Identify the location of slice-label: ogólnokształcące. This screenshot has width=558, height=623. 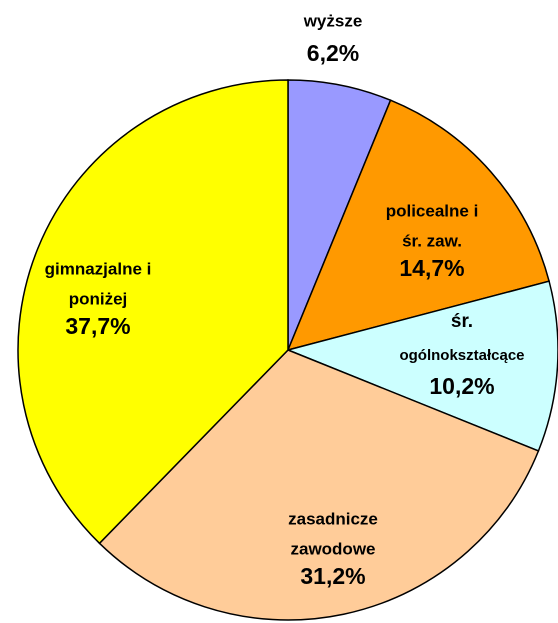
(461, 355).